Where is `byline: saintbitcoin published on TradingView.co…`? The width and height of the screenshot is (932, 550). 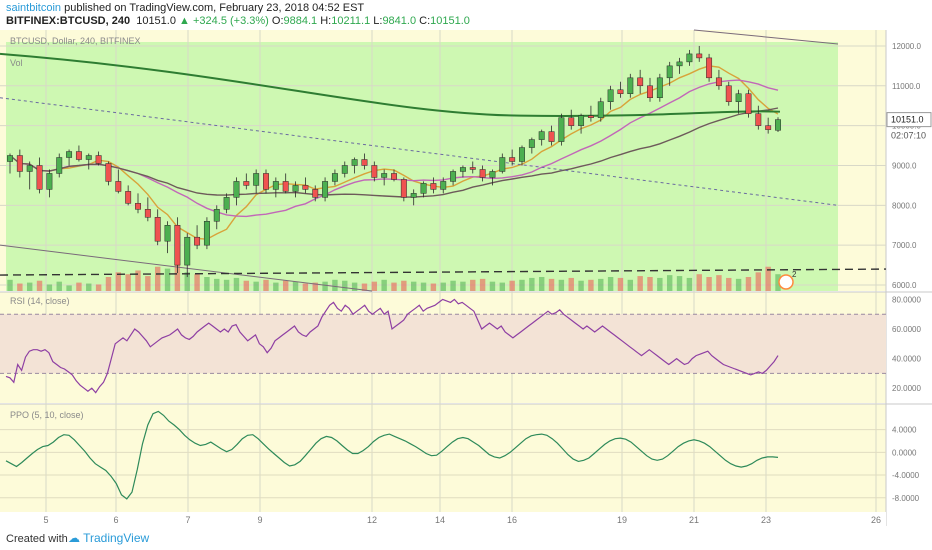 byline: saintbitcoin published on TradingView.co… is located at coordinates (185, 8).